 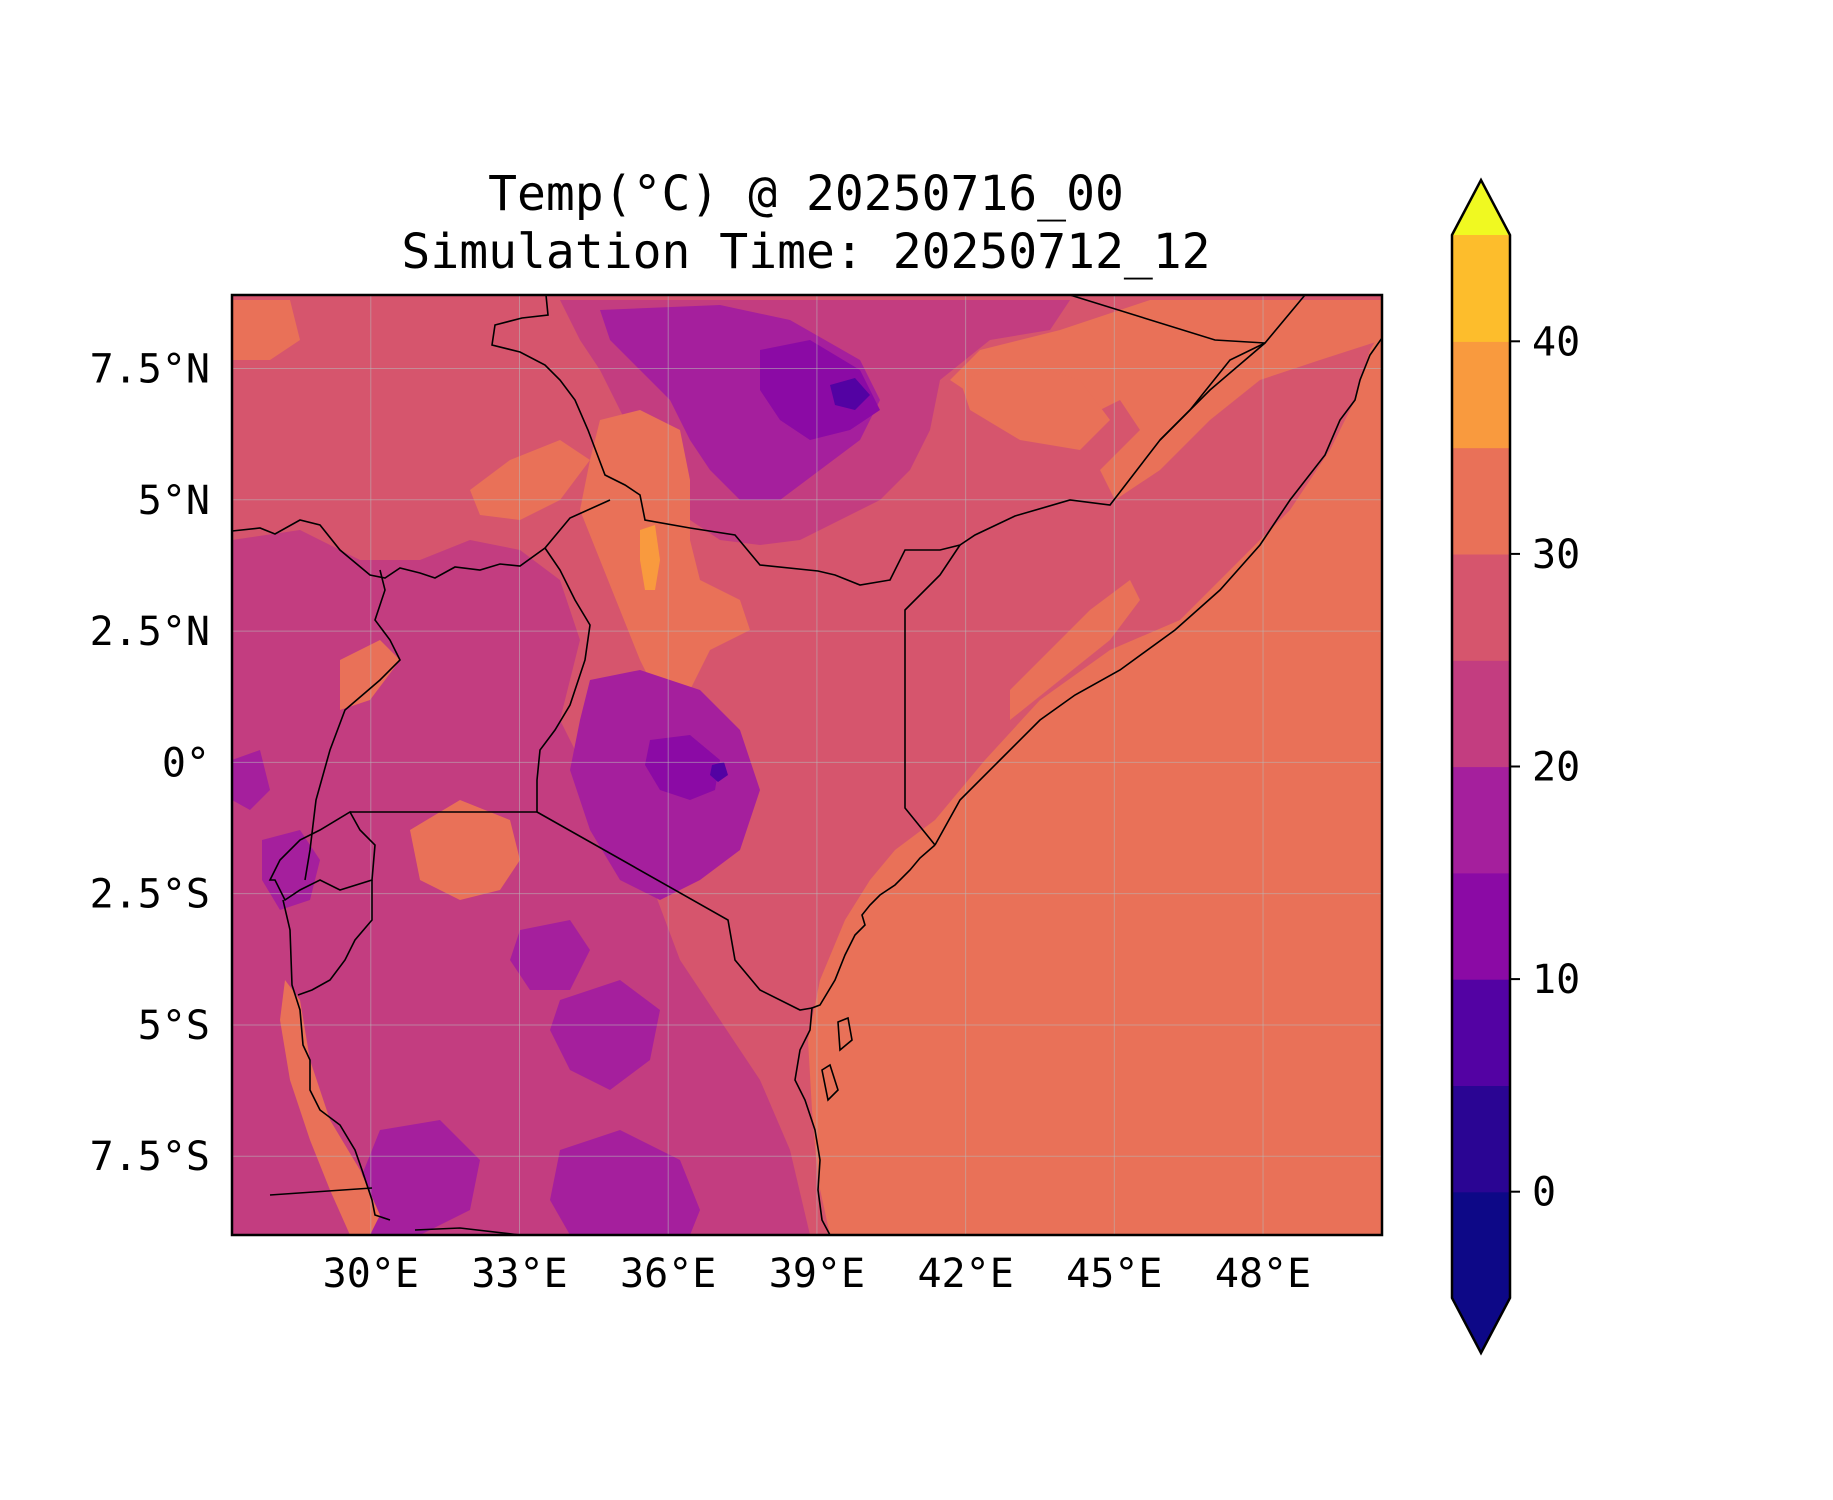 What do you see at coordinates (965, 1274) in the screenshot?
I see `x-tick-label: 42°E` at bounding box center [965, 1274].